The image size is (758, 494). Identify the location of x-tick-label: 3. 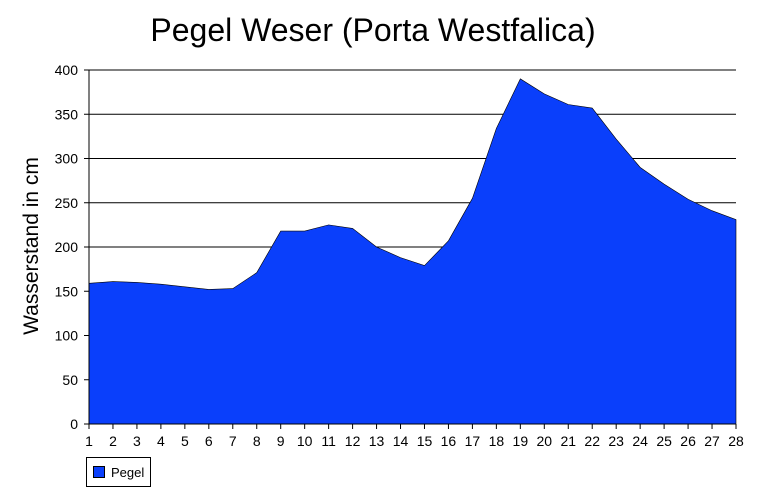
(137, 441).